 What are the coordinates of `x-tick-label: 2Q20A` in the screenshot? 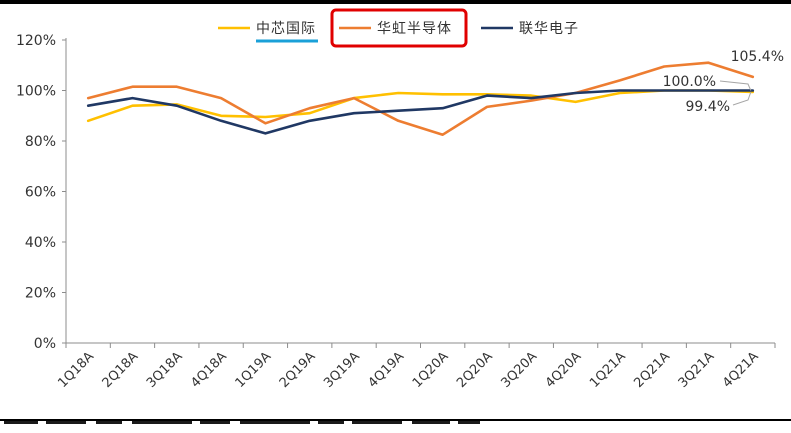 It's located at (475, 370).